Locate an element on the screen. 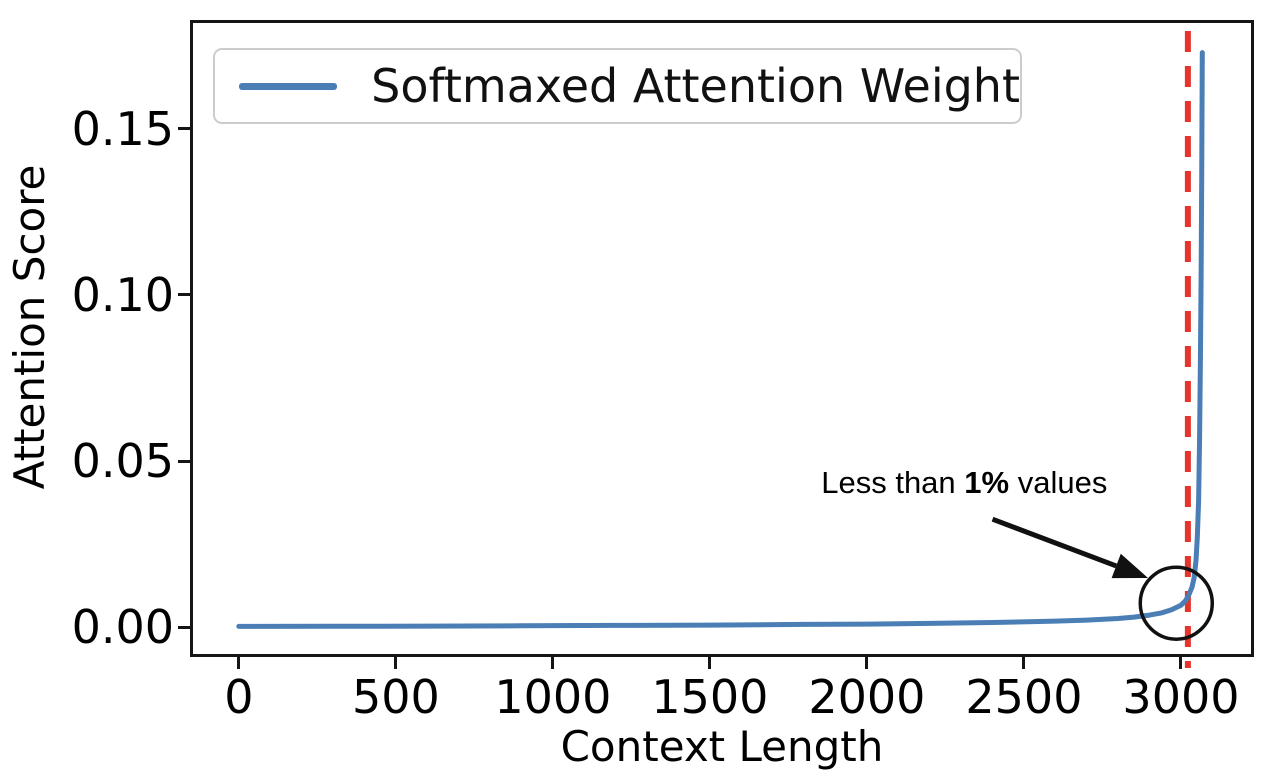 The image size is (1280, 783). annotation-text: Less than 1% values is located at coordinates (964, 483).